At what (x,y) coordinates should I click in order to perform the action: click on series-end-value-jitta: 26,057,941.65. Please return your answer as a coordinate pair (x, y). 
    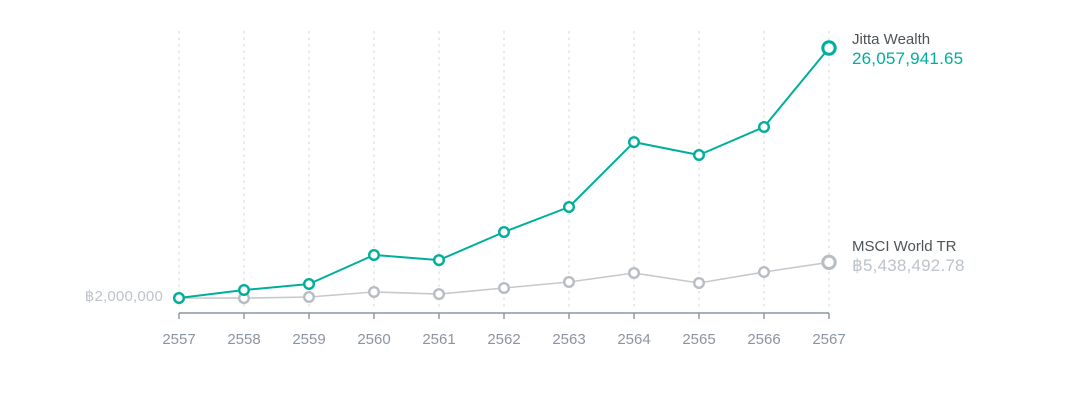
    Looking at the image, I should click on (908, 58).